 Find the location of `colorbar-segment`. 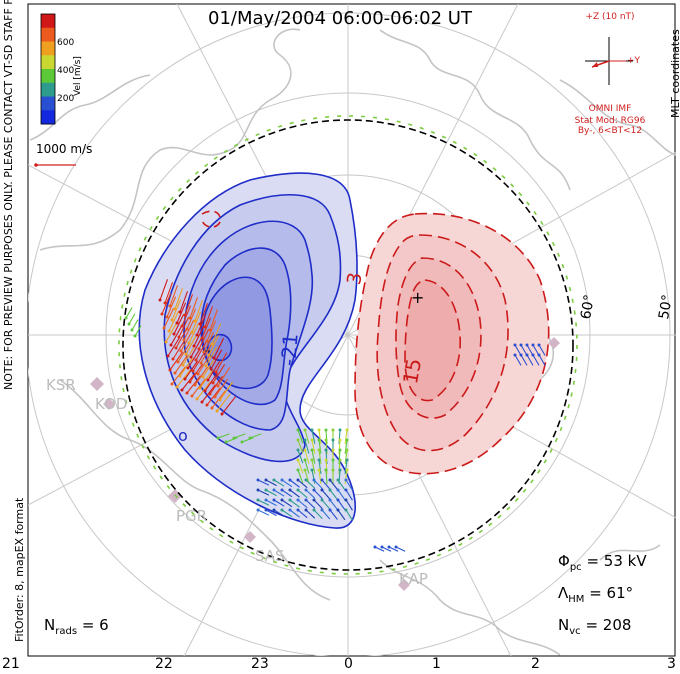

colorbar-segment is located at coordinates (48, 62).